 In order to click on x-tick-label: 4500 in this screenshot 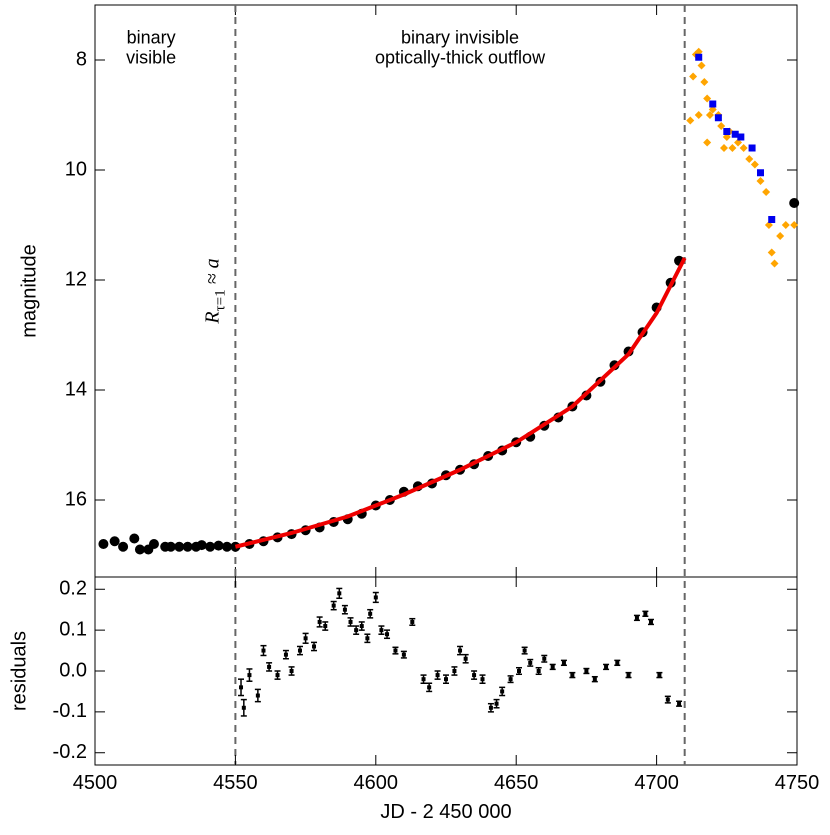, I will do `click(95, 783)`.